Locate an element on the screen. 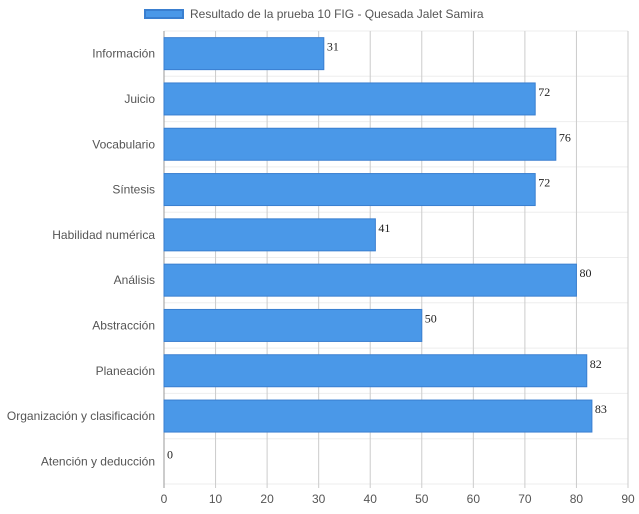 Image resolution: width=639 pixels, height=514 pixels. legend-swatch is located at coordinates (164, 14).